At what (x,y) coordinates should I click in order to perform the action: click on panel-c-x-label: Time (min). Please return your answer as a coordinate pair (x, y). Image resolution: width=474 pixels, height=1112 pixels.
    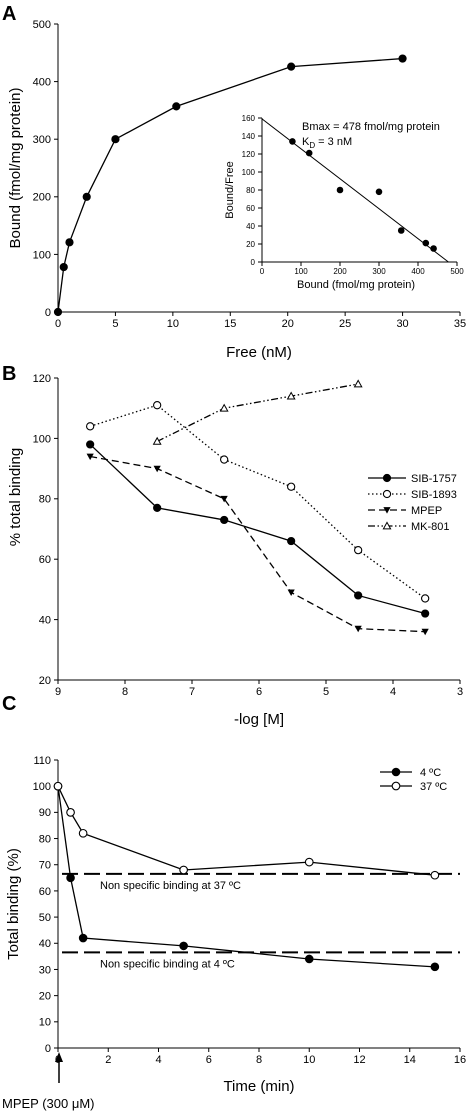
    Looking at the image, I should click on (258, 1086).